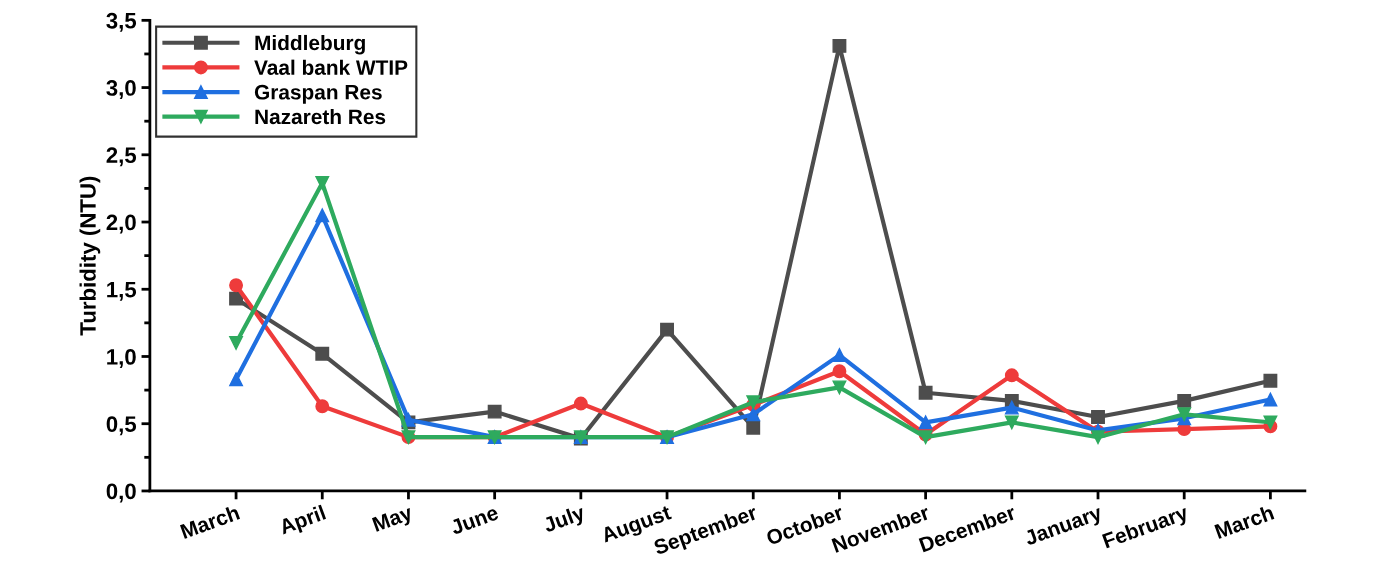 This screenshot has width=1375, height=581. Describe the element at coordinates (121, 358) in the screenshot. I see `y-tick-label: 1,0` at that location.